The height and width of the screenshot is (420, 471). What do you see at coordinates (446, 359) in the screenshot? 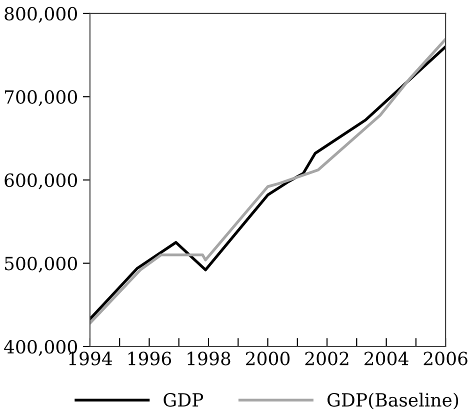
I see `x-tick-label: 2006` at bounding box center [446, 359].